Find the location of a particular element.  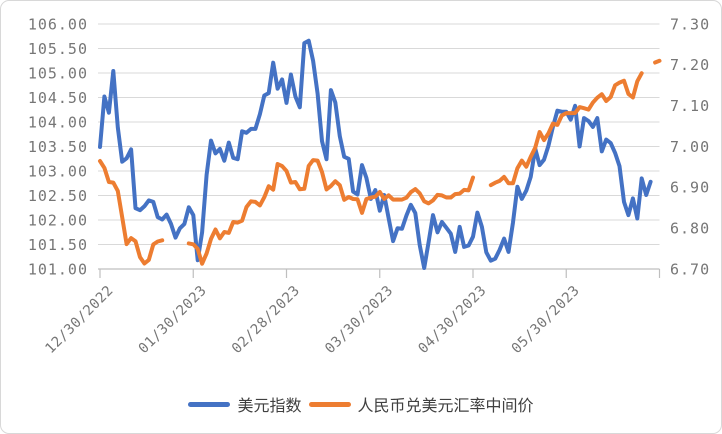

x-axis is located at coordinates (379, 273).